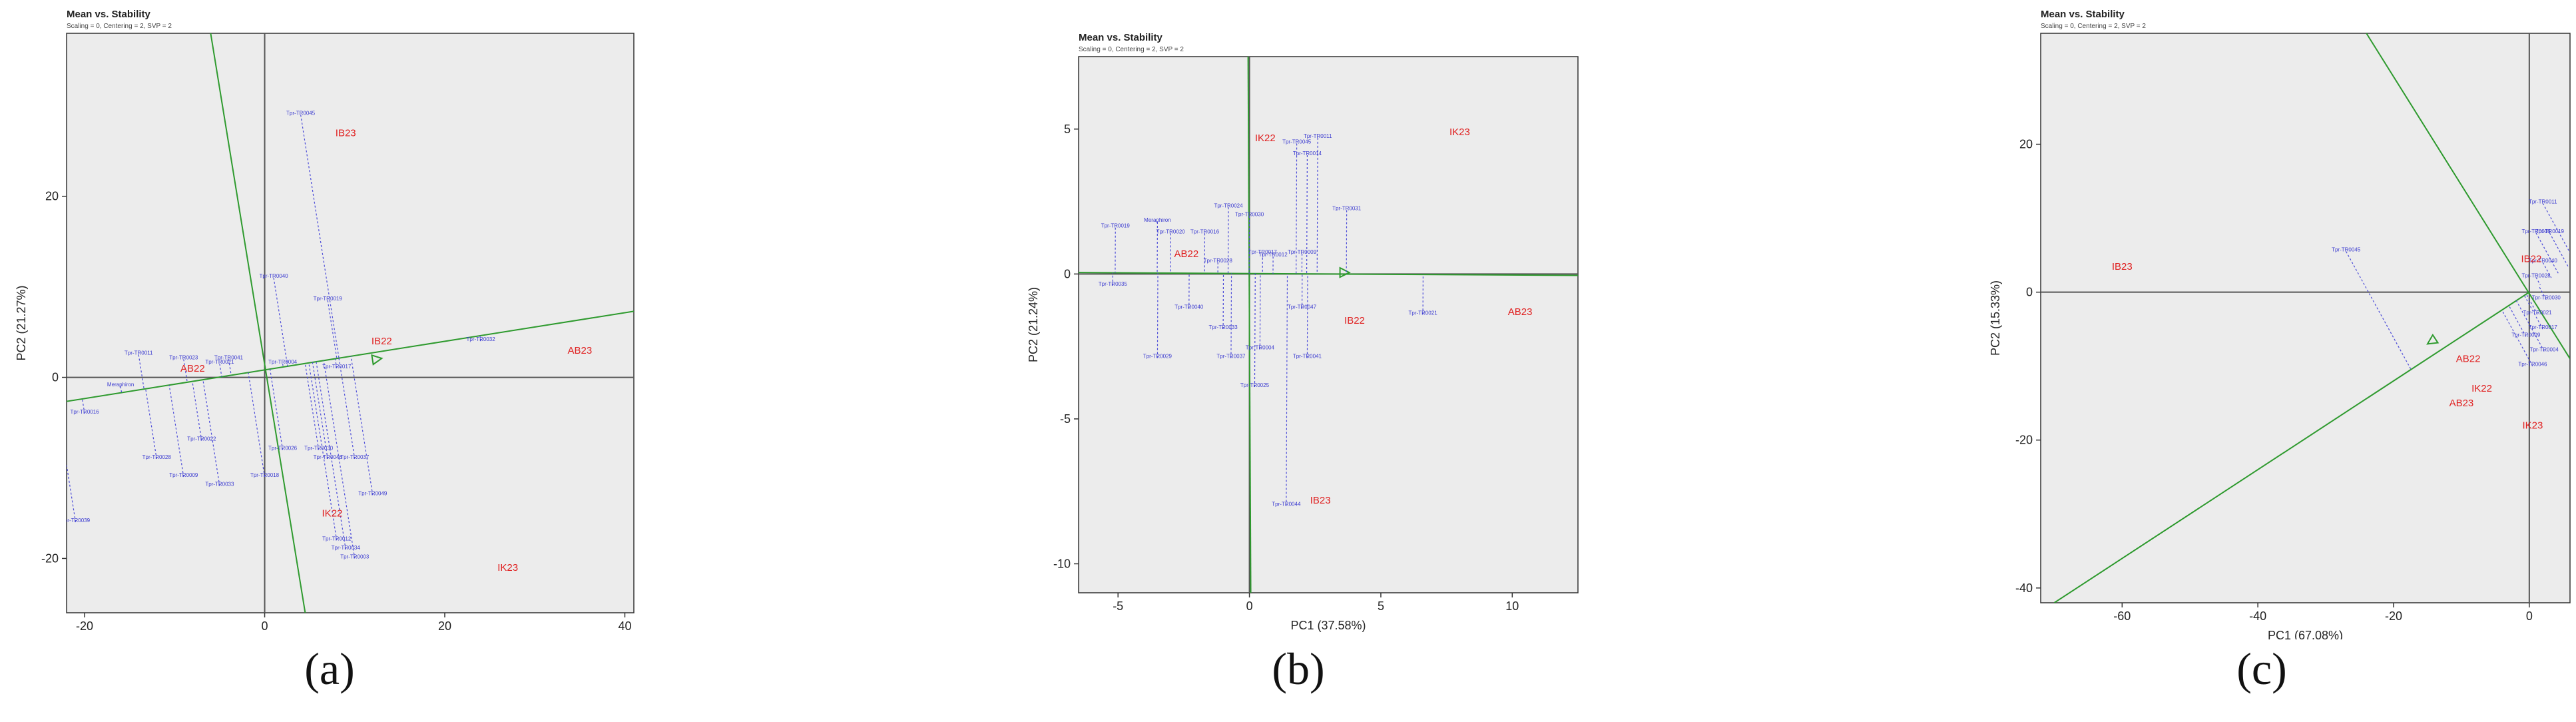 The image size is (2576, 722). Describe the element at coordinates (52, 196) in the screenshot. I see `y-tick-label: 20` at that location.